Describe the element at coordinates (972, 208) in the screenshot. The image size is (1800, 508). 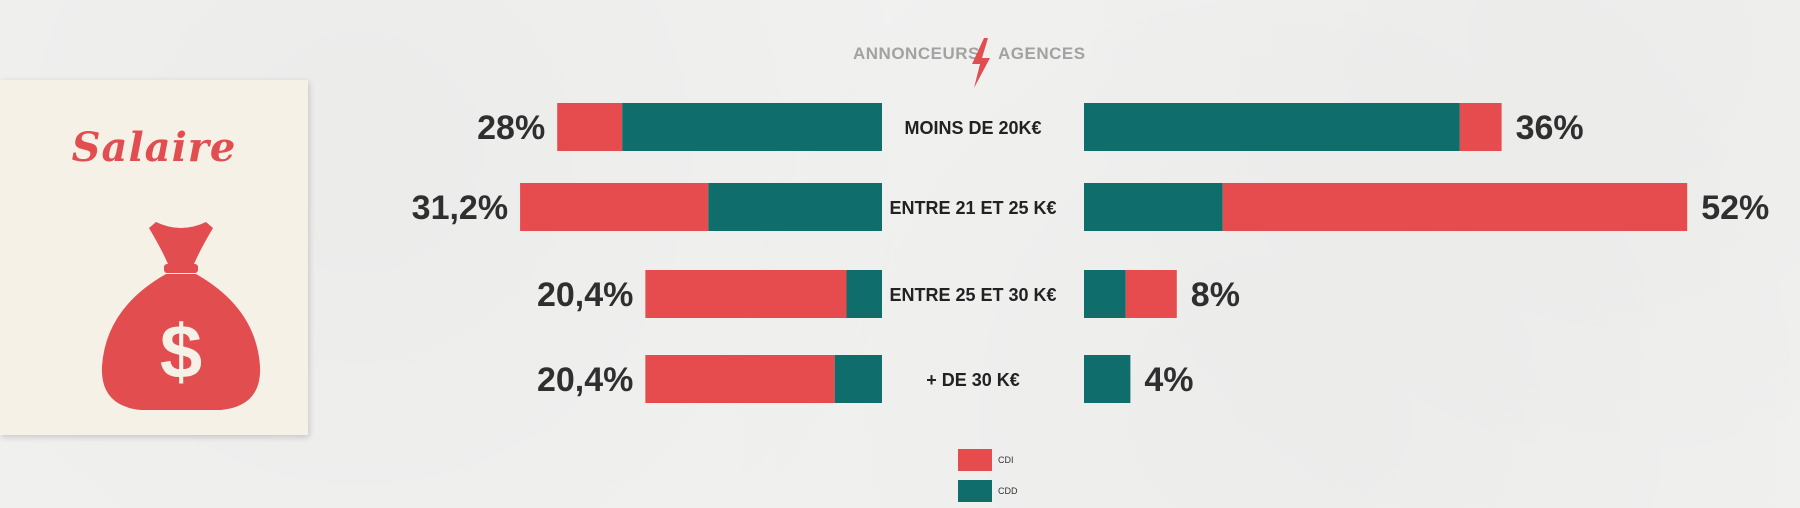
I see `category-label: ENTRE 21 ET 25 K€` at that location.